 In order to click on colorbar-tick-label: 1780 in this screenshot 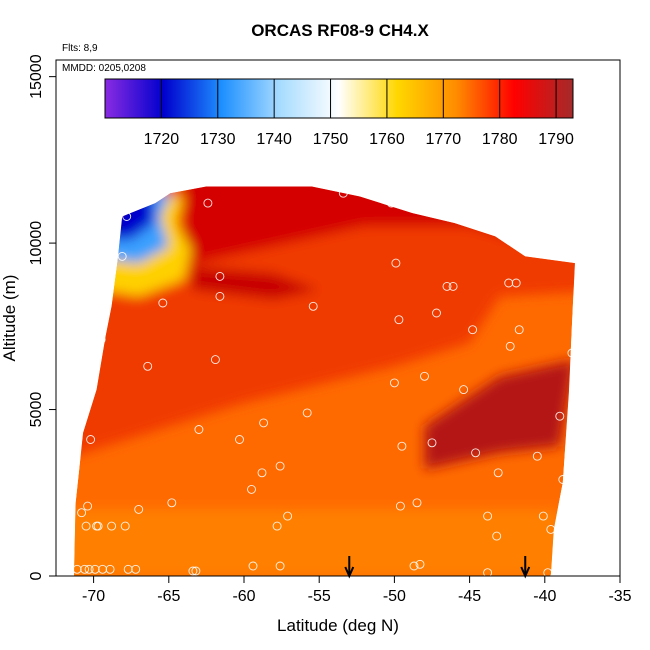, I will do `click(500, 139)`.